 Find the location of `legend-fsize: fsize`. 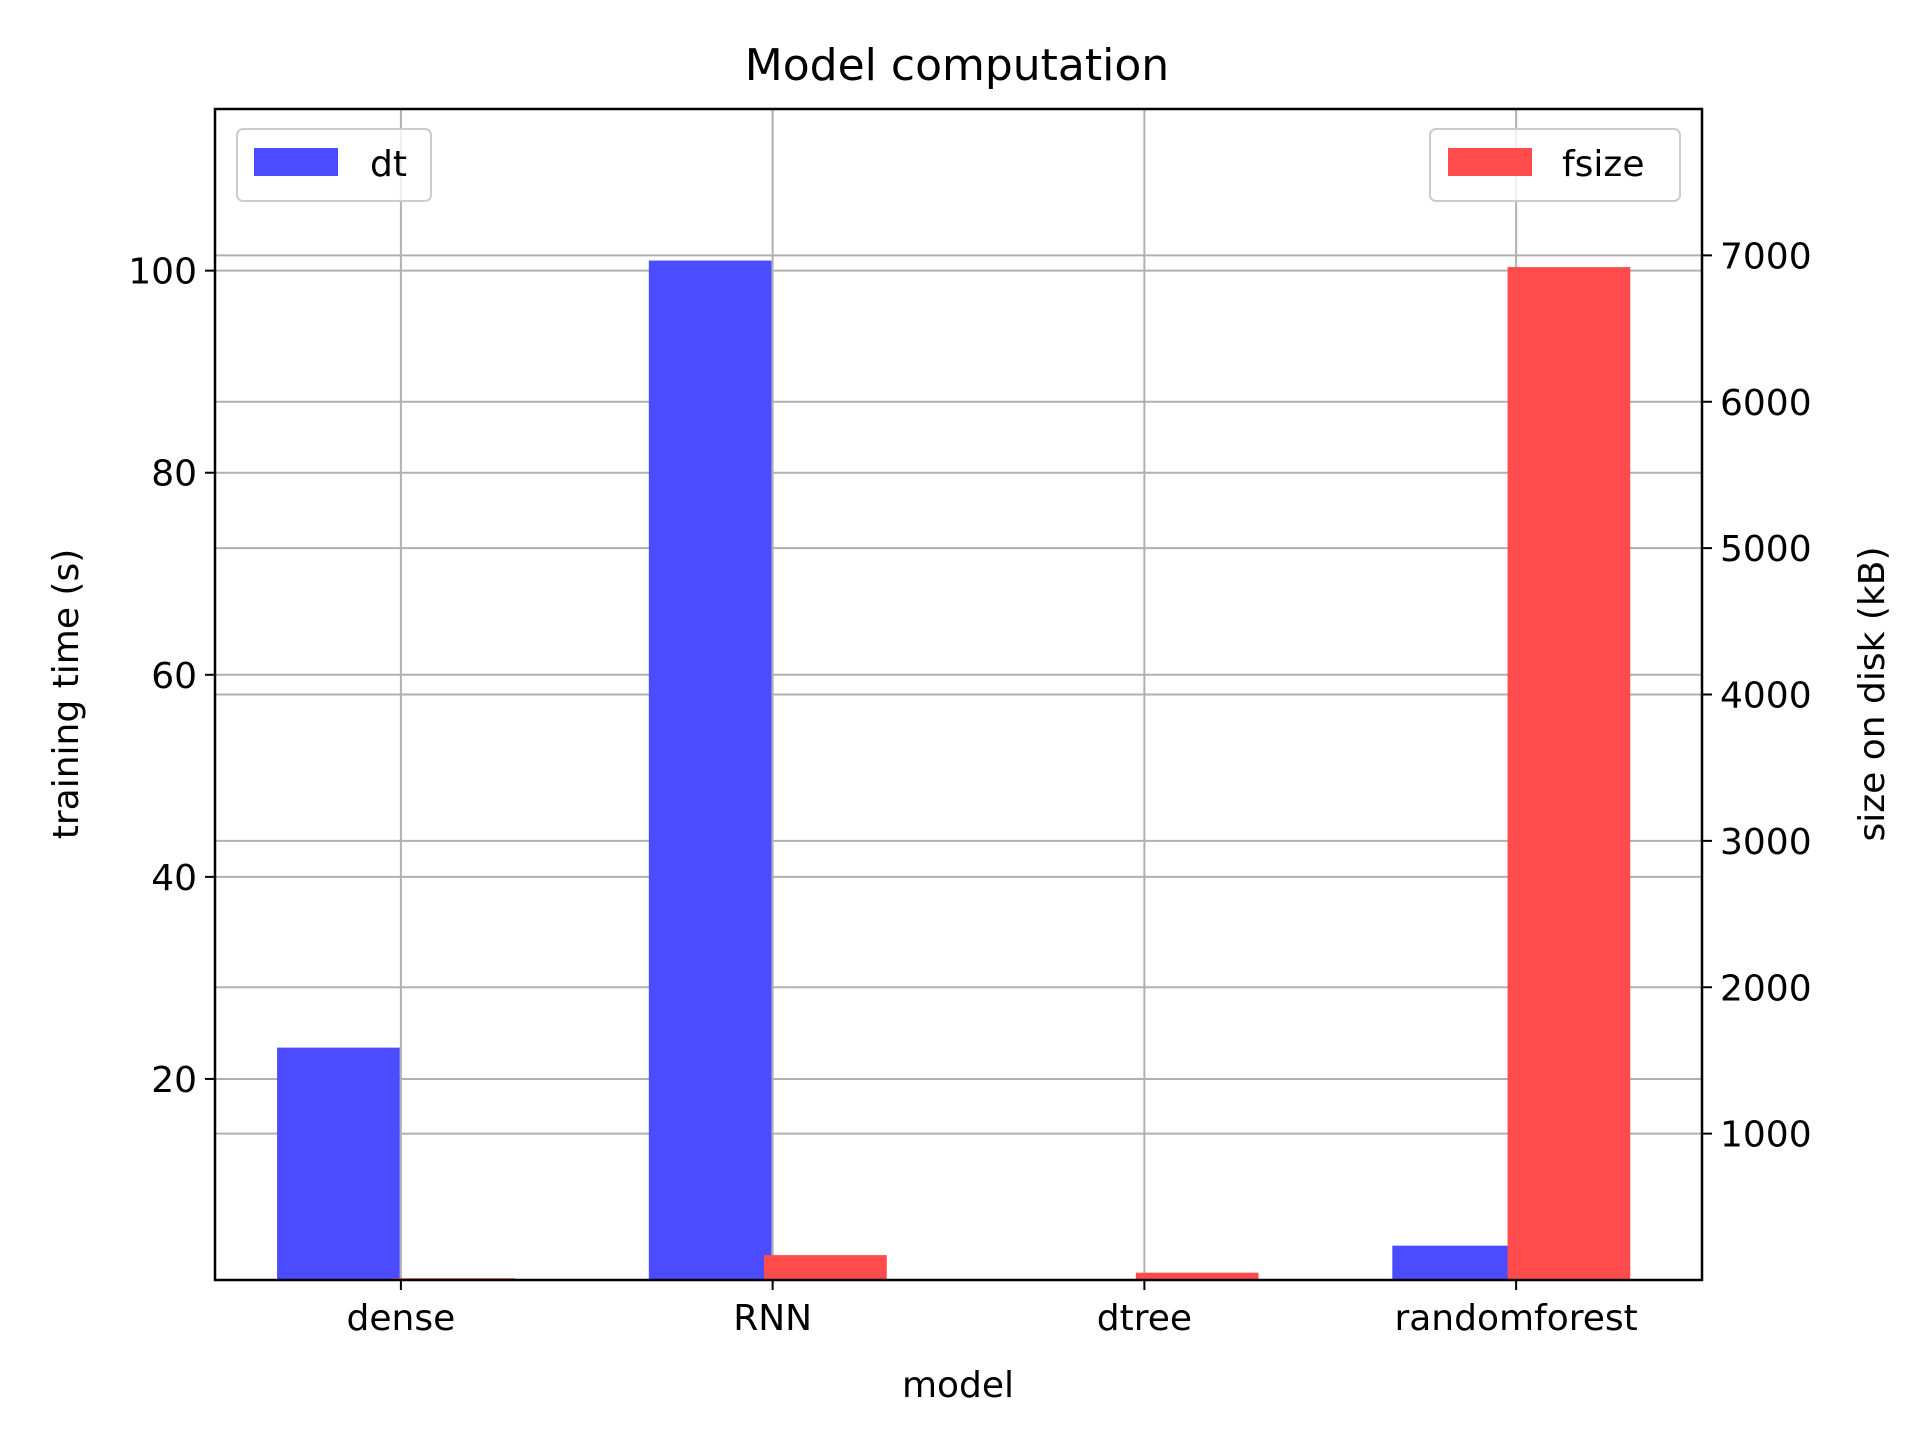

legend-fsize: fsize is located at coordinates (1555, 165).